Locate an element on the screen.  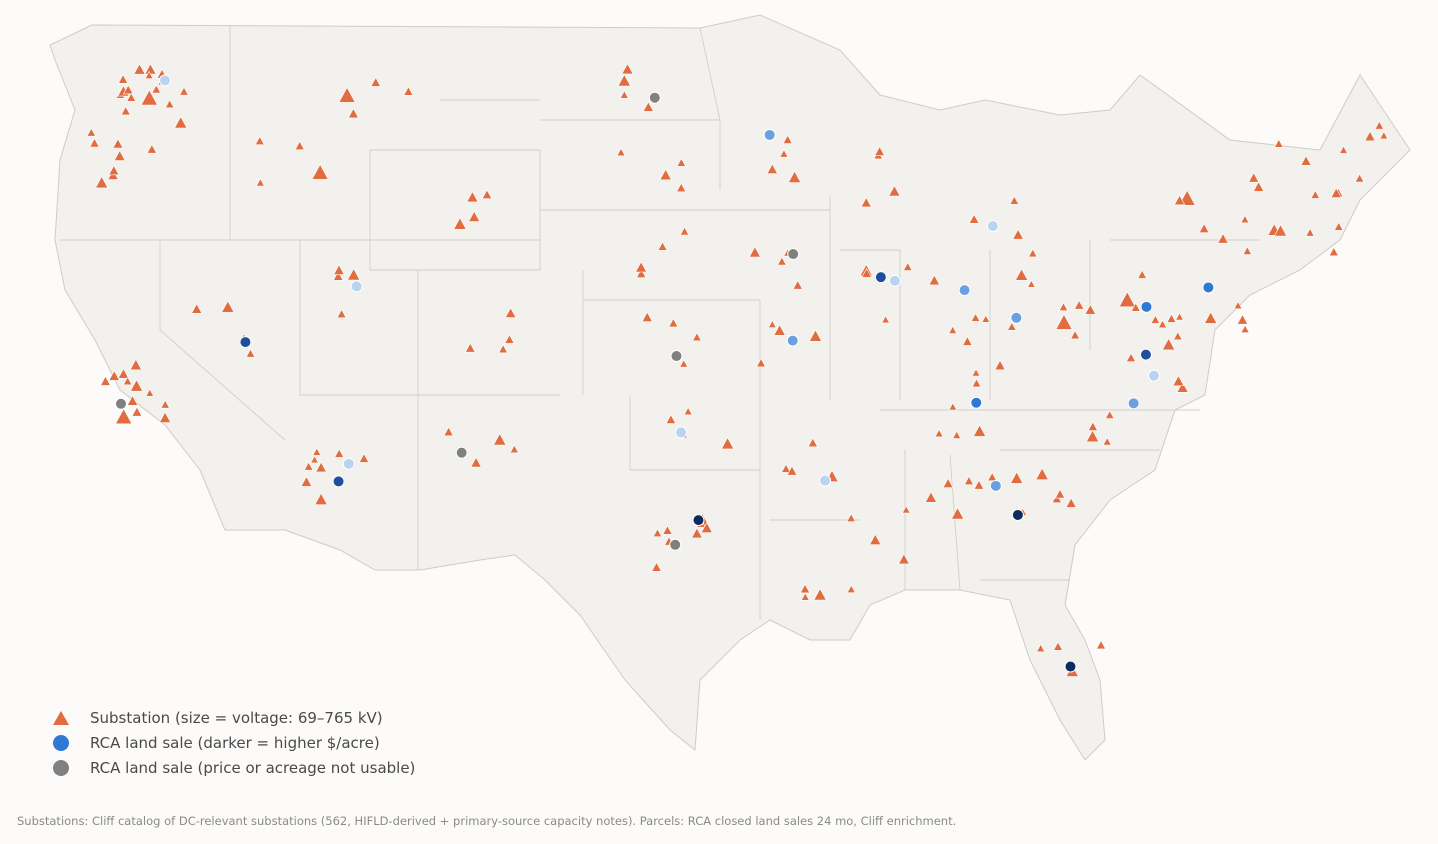
triangle-icon is located at coordinates (61, 718).